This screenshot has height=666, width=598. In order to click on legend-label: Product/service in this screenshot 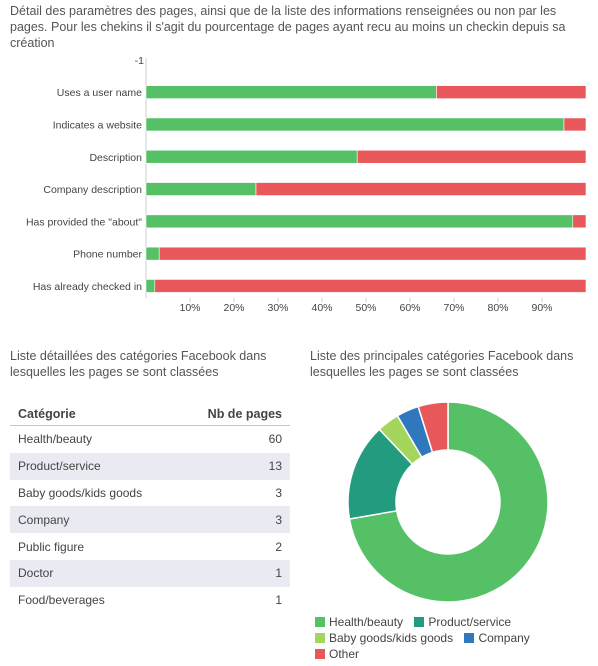, I will do `click(470, 622)`.